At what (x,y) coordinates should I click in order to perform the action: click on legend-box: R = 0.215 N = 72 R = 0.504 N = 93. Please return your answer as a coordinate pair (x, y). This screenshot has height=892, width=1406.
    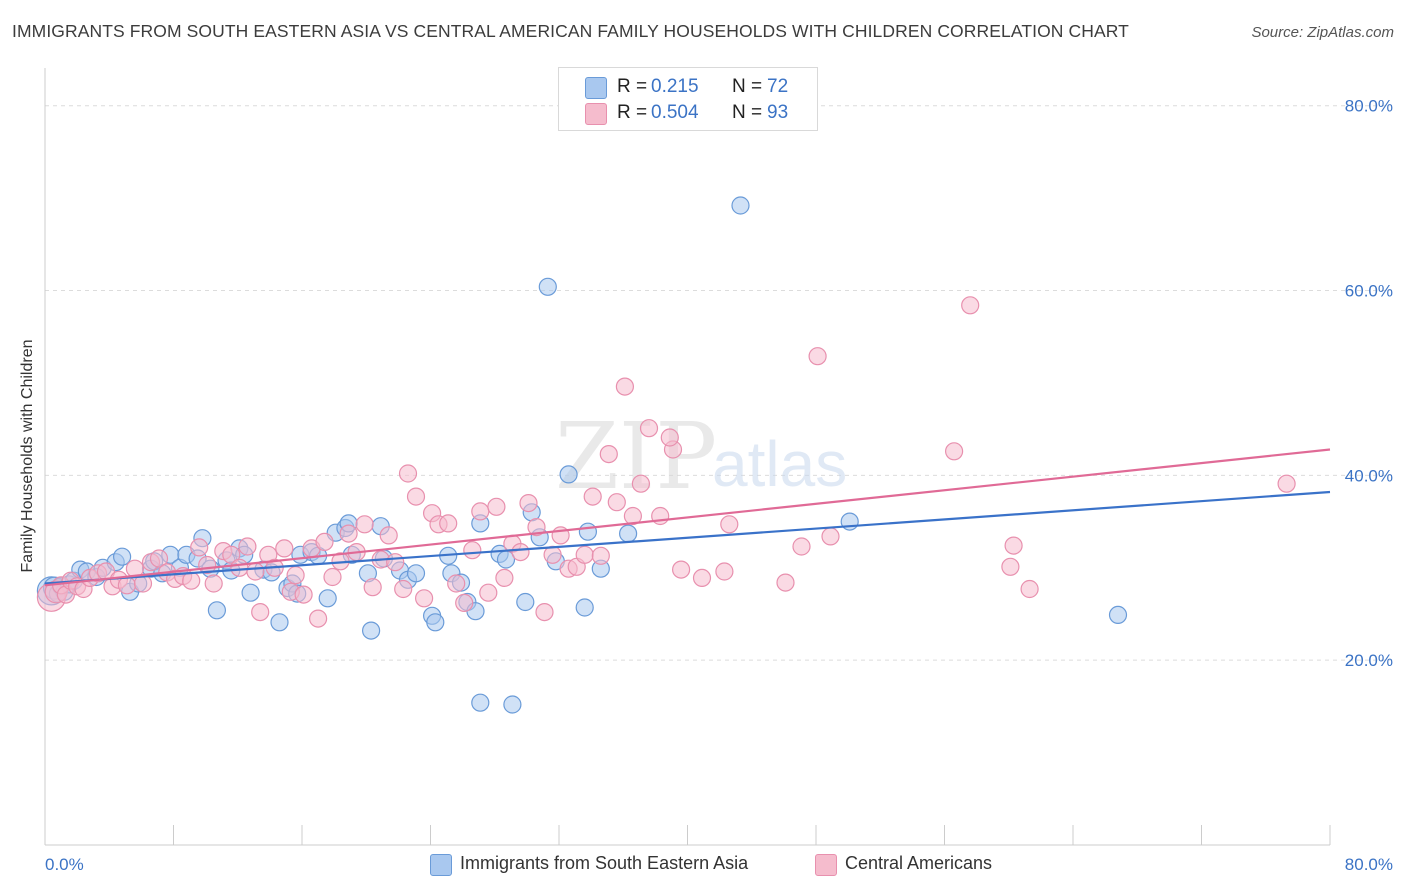
    Looking at the image, I should click on (688, 99).